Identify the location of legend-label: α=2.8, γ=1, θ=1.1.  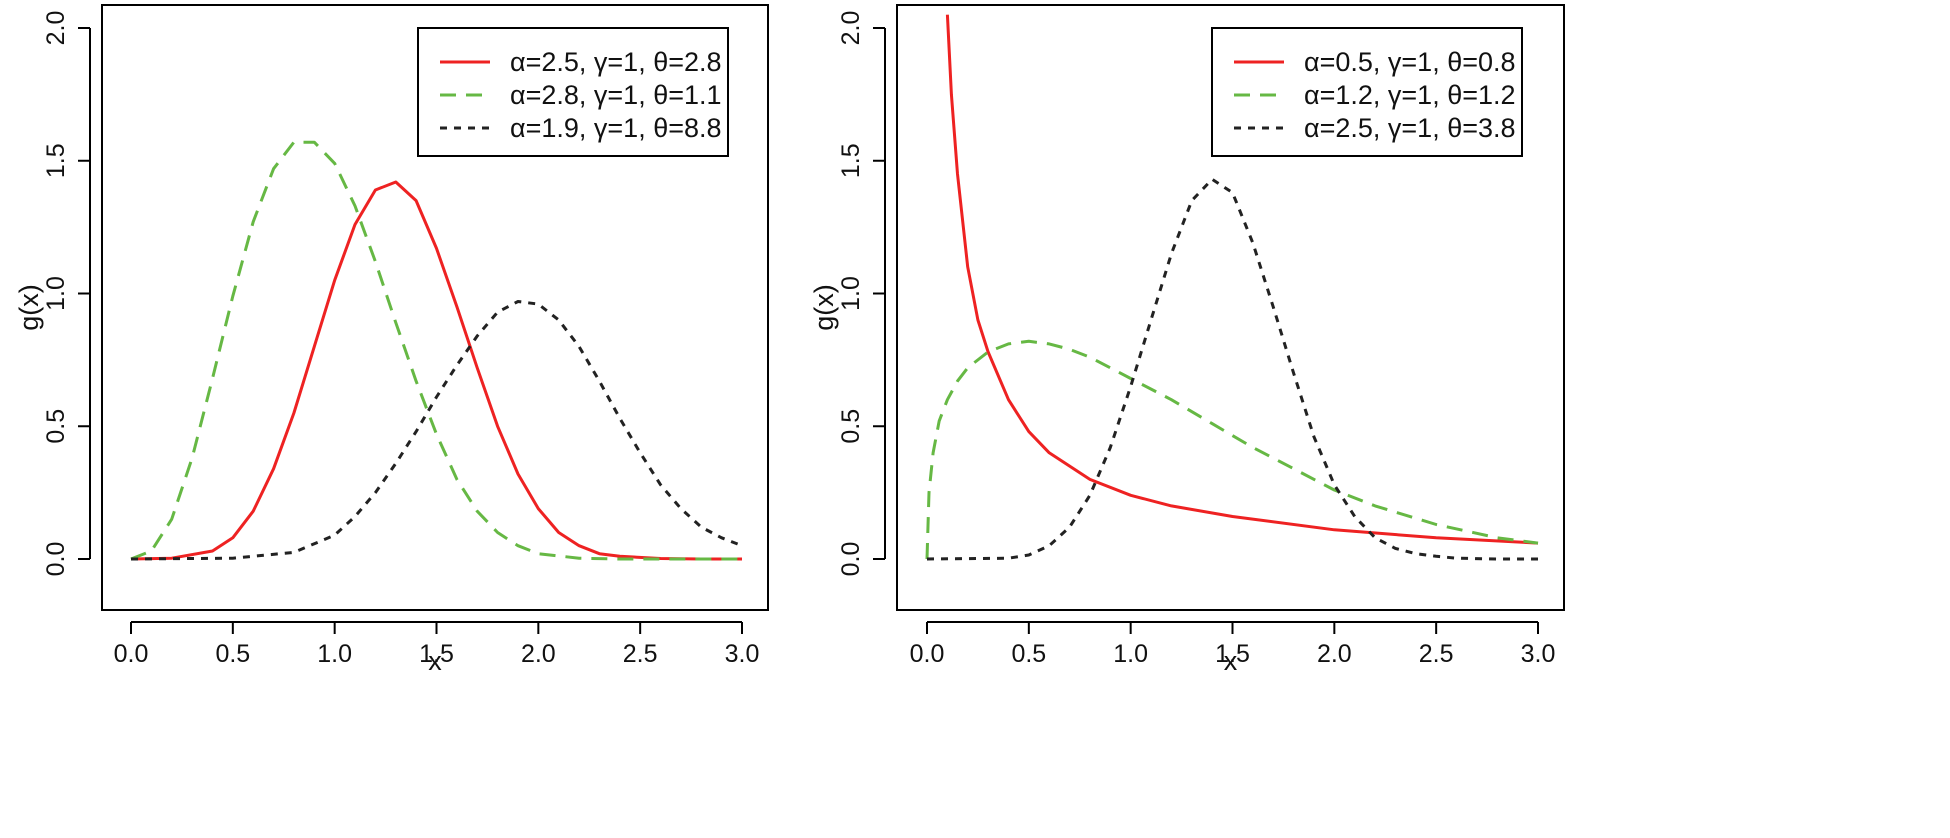
(616, 95).